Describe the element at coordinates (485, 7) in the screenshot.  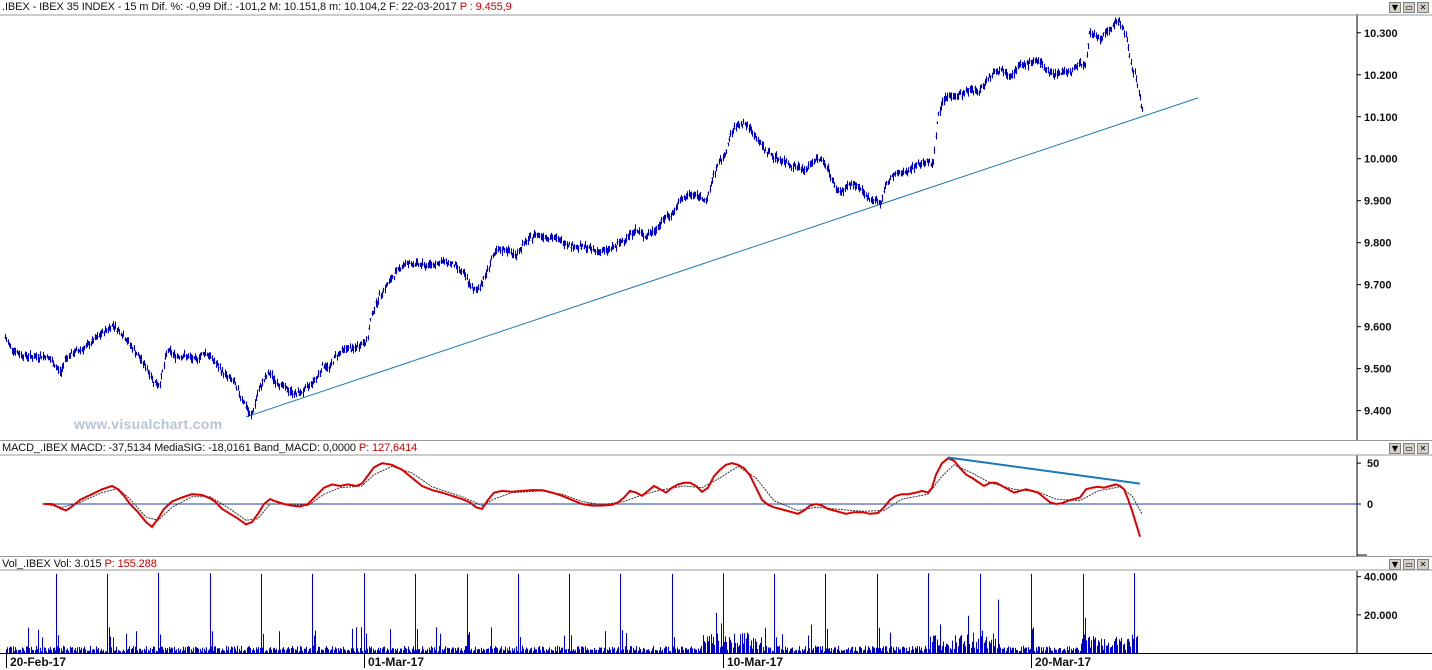
I see `price-header-value: P : 9.455,9` at that location.